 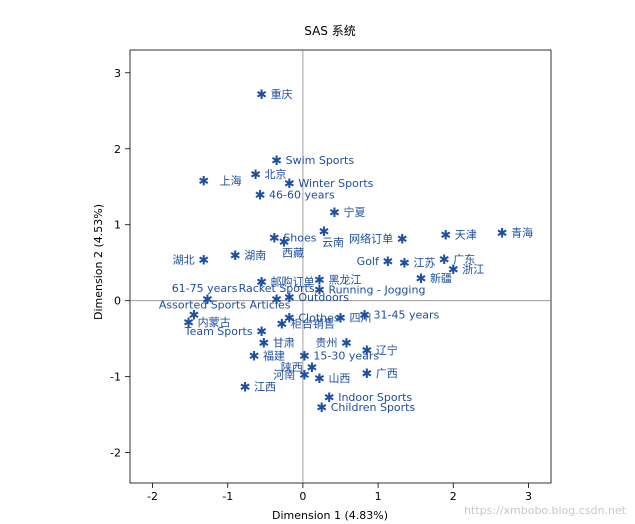 What do you see at coordinates (115, 453) in the screenshot?
I see `y-tick-label: -2` at bounding box center [115, 453].